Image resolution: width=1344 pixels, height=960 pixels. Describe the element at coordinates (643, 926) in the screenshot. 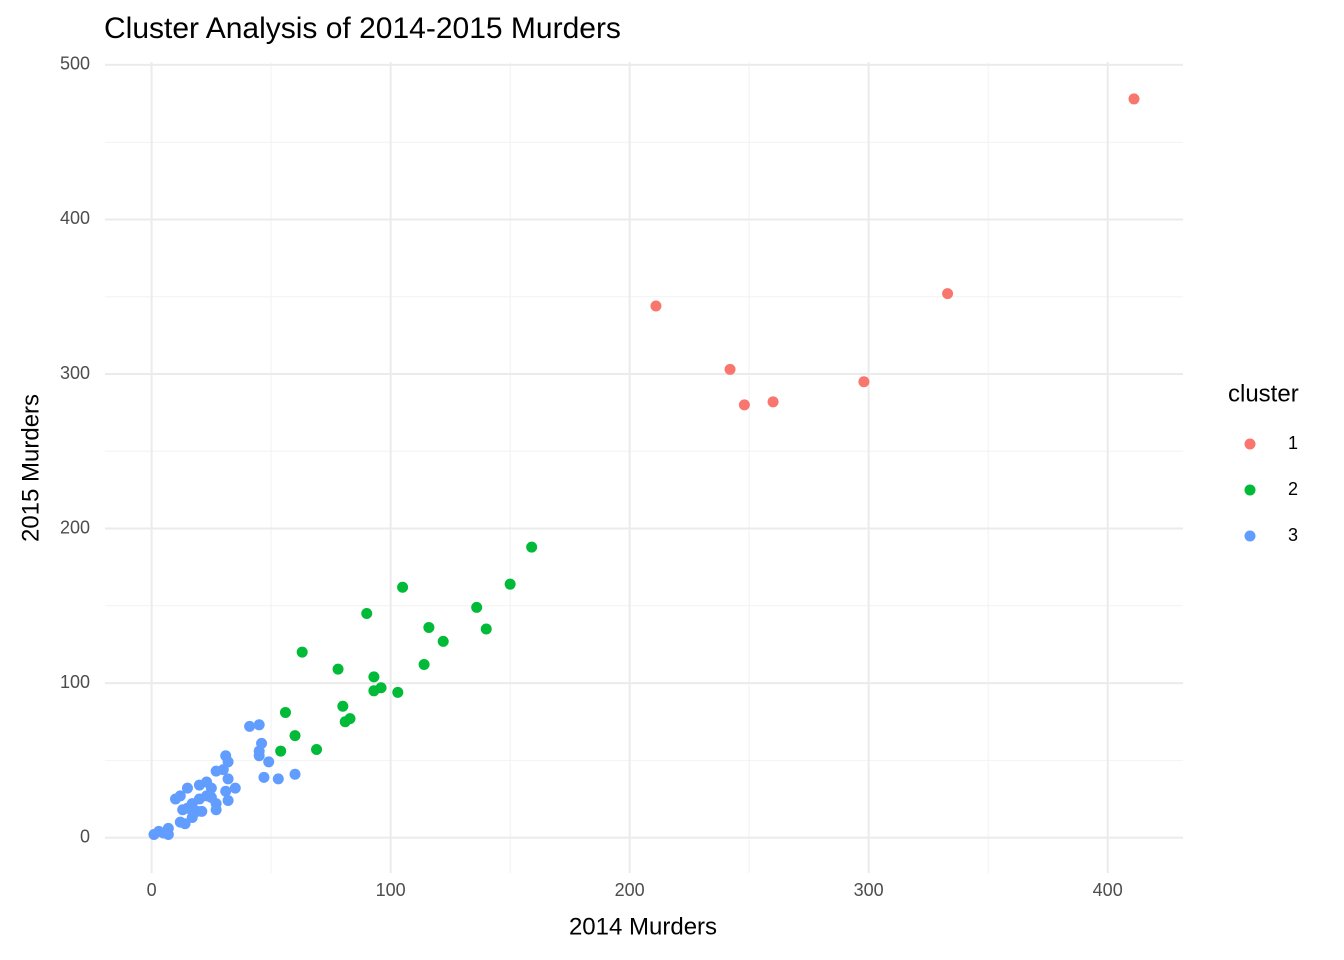

I see `x-axis-title: 2014 Murders` at that location.